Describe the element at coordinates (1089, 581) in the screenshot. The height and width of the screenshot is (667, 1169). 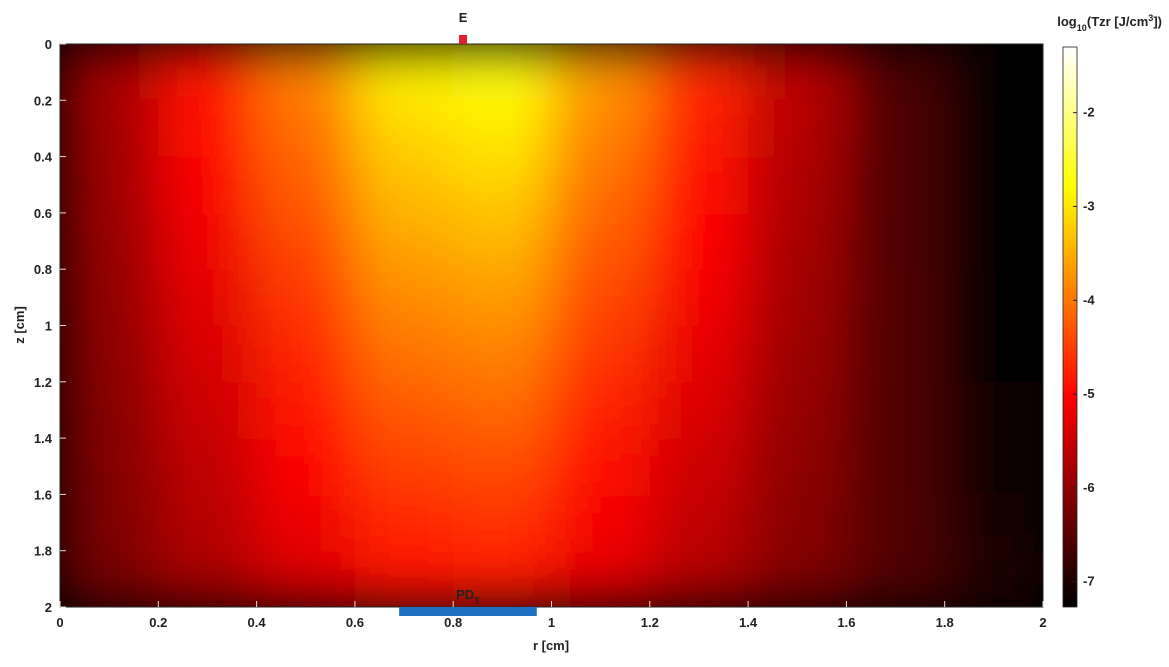
I see `colorbar-tick-label: -7` at that location.